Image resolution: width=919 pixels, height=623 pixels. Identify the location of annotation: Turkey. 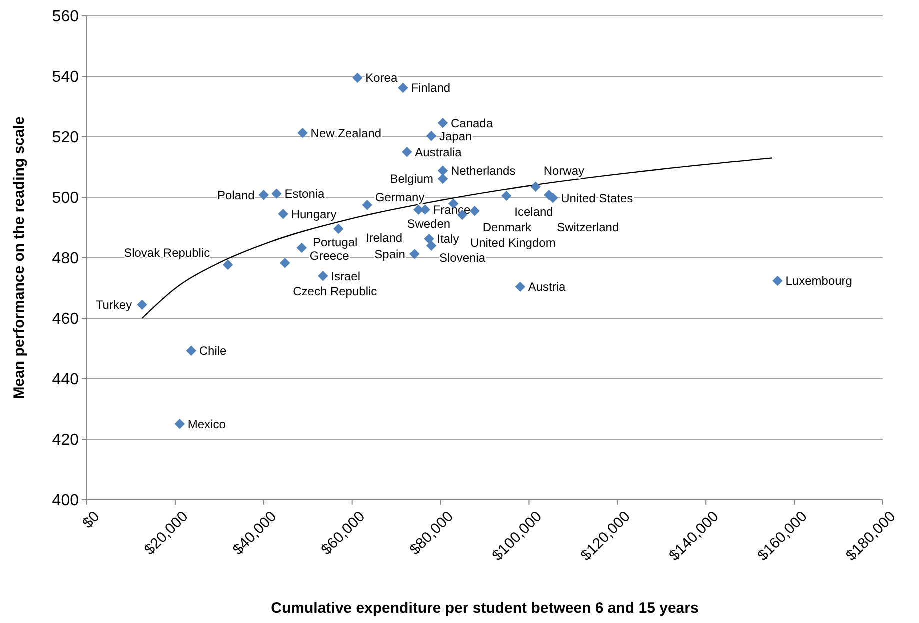
(114, 305).